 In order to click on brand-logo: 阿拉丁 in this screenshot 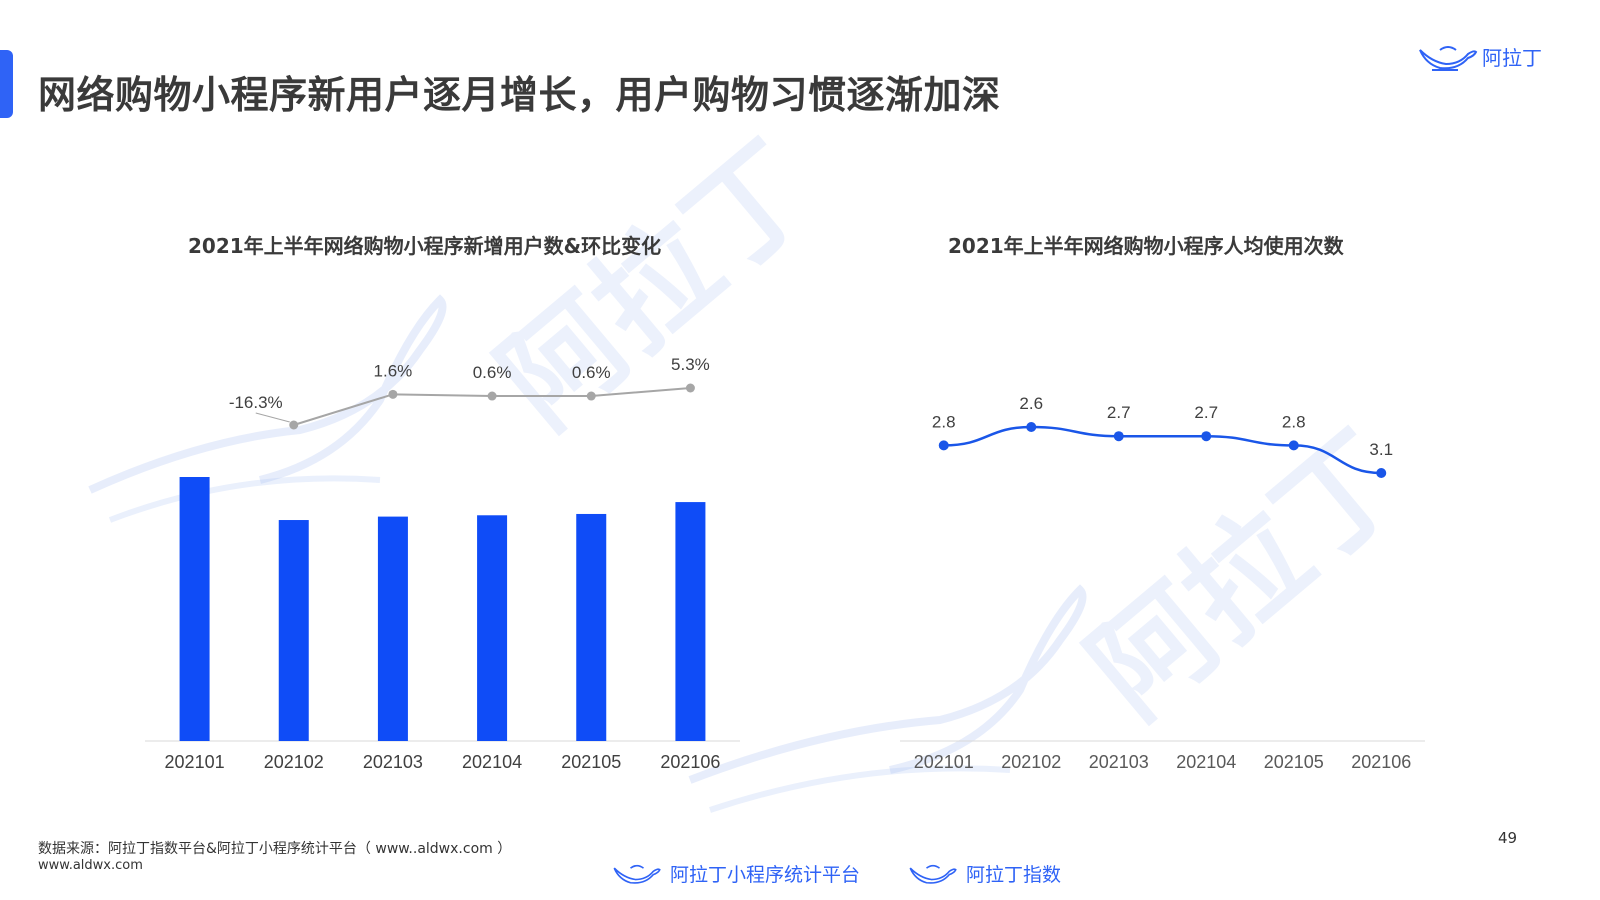, I will do `click(1480, 56)`.